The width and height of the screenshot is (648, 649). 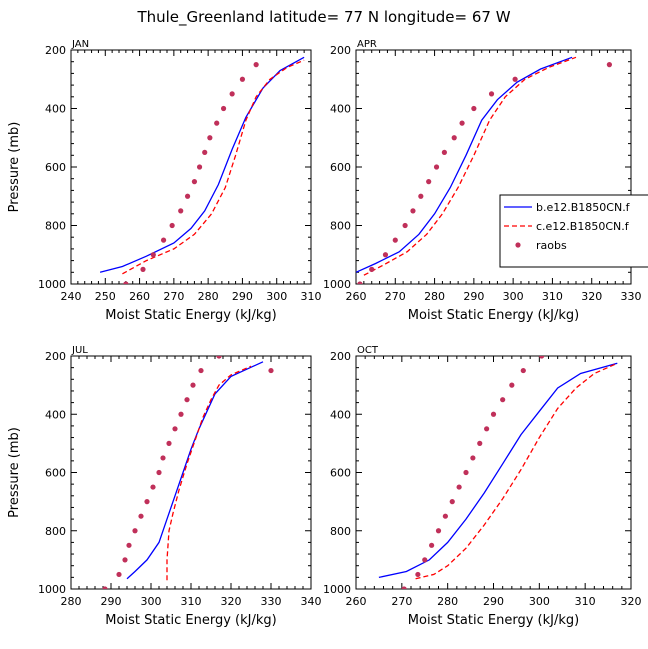 I want to click on x-tick-label: 320, so click(x=591, y=296).